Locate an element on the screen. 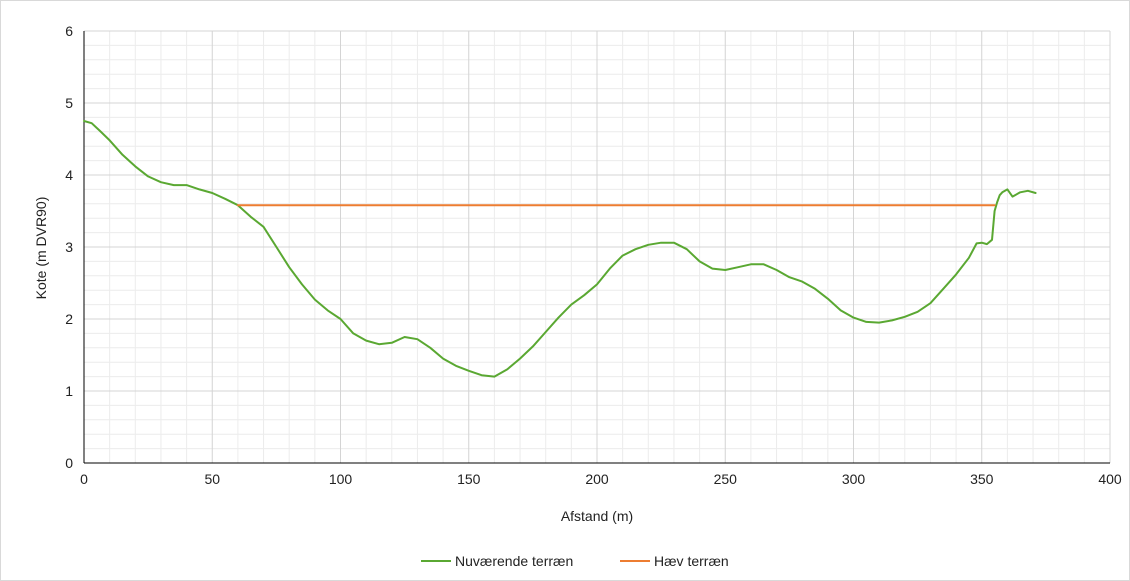 The width and height of the screenshot is (1130, 581). x-tick-label: 250 is located at coordinates (726, 479).